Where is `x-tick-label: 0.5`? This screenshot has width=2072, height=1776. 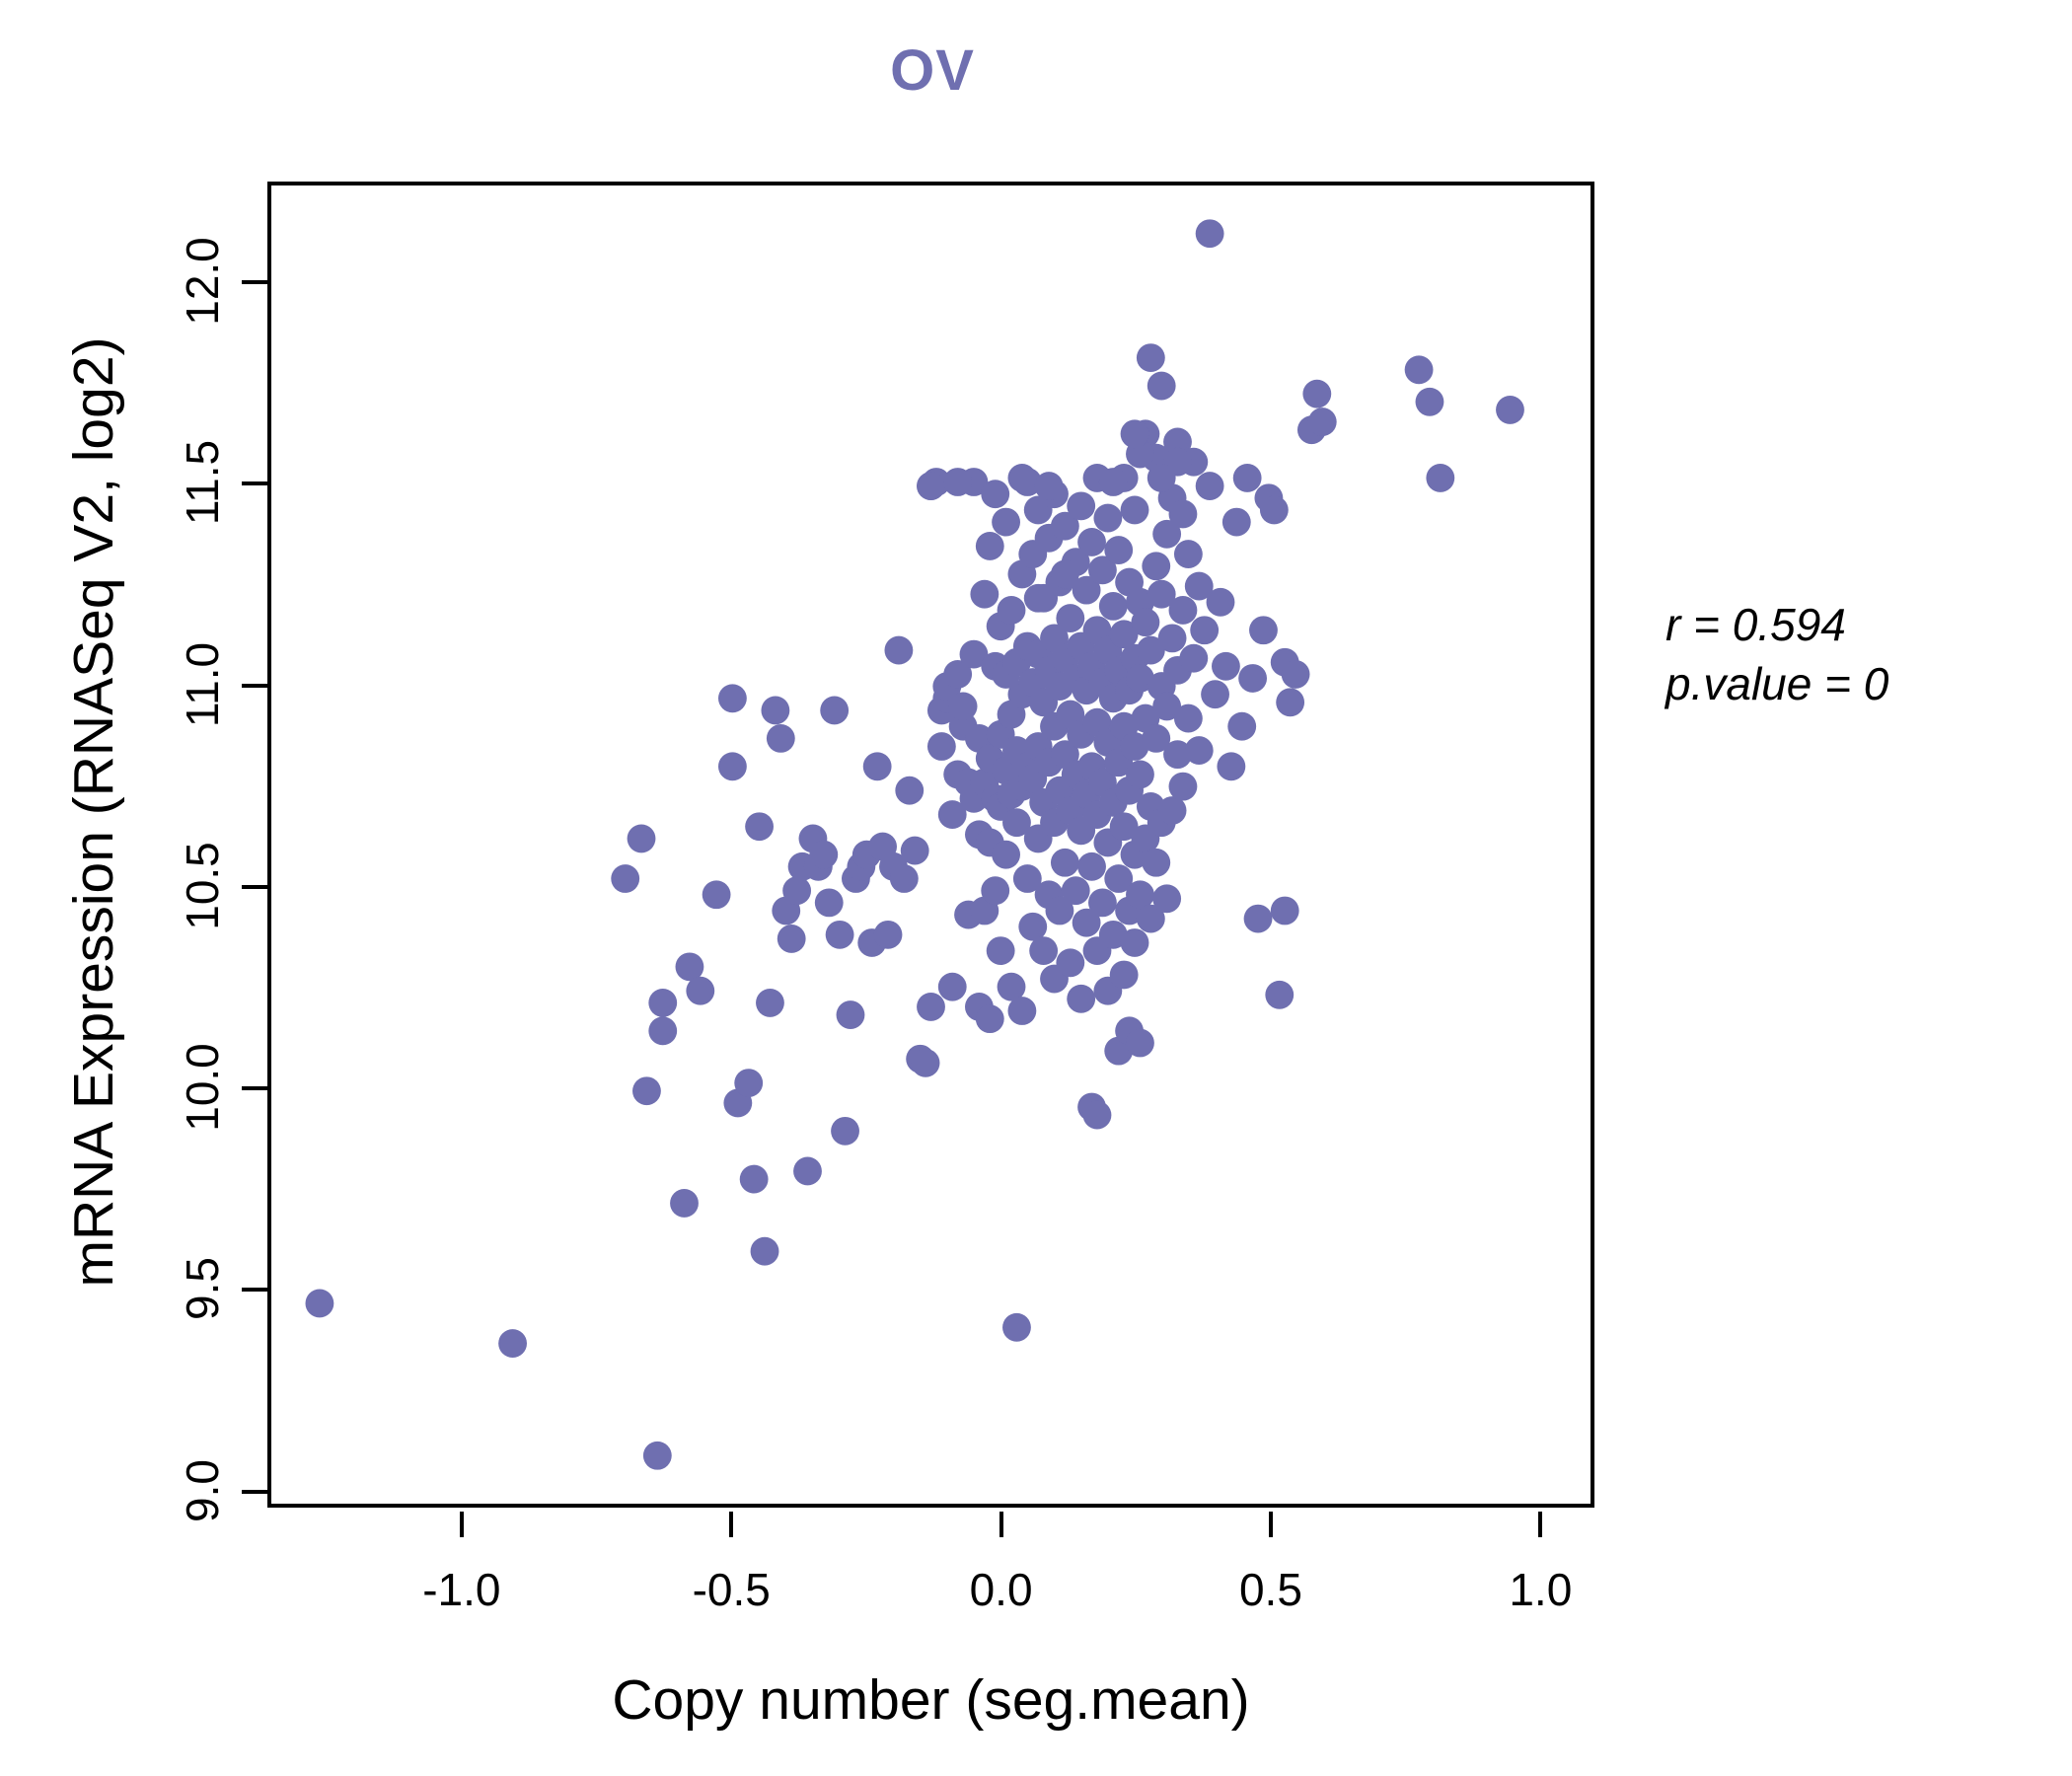
x-tick-label: 0.5 is located at coordinates (1270, 1589).